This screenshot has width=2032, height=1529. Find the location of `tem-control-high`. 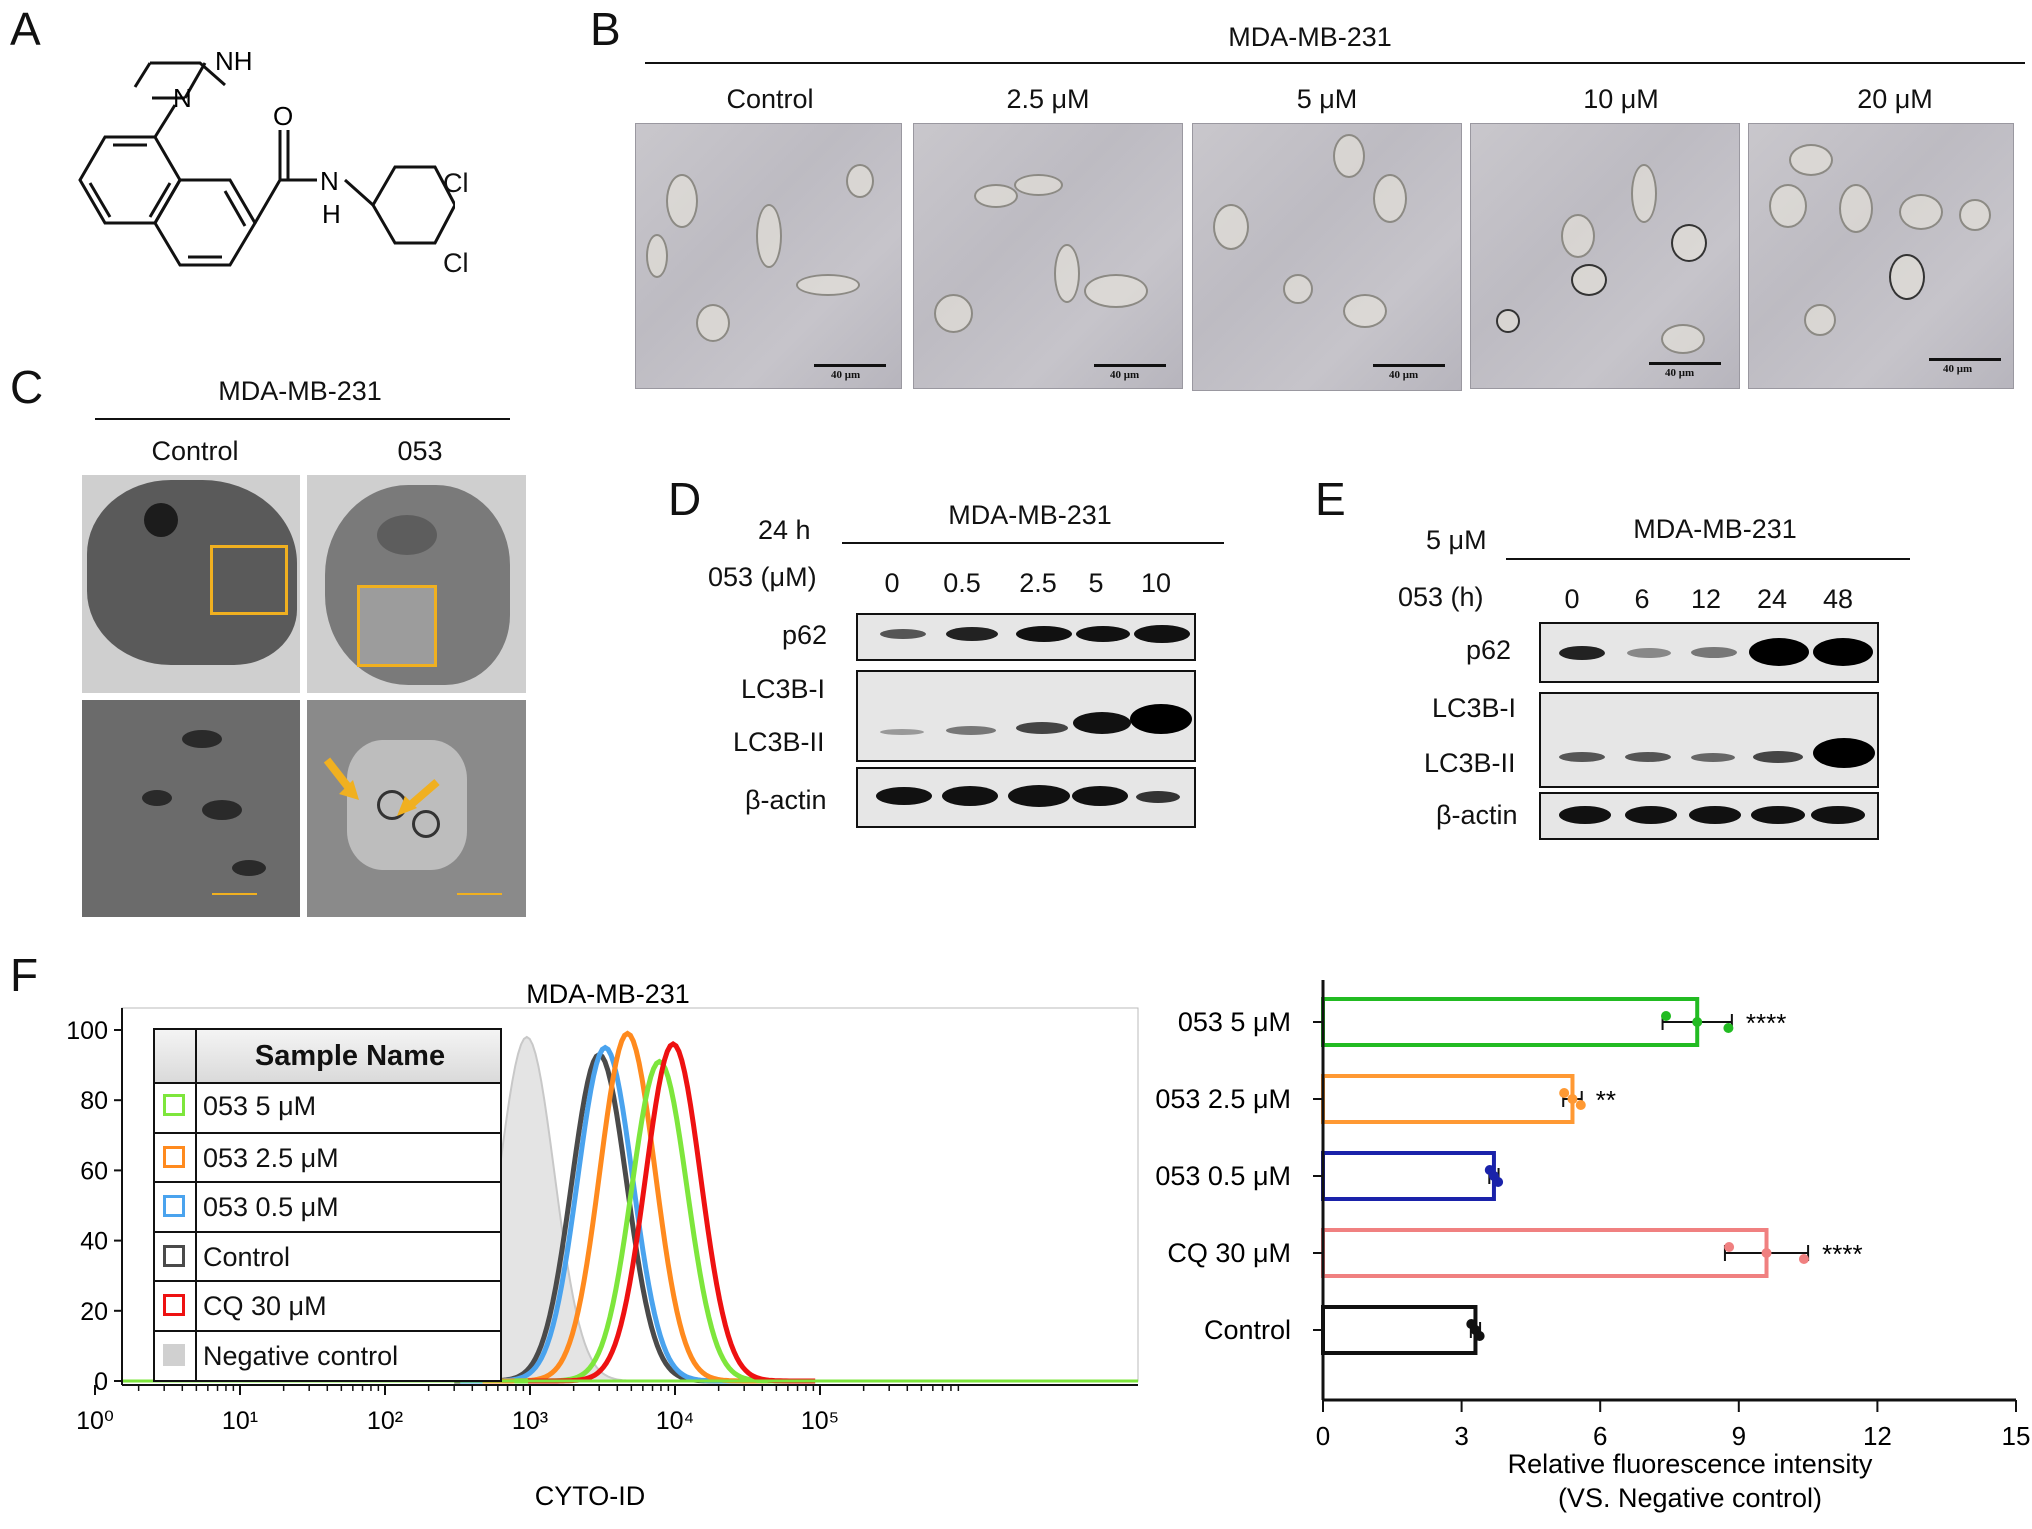

tem-control-high is located at coordinates (191, 808).